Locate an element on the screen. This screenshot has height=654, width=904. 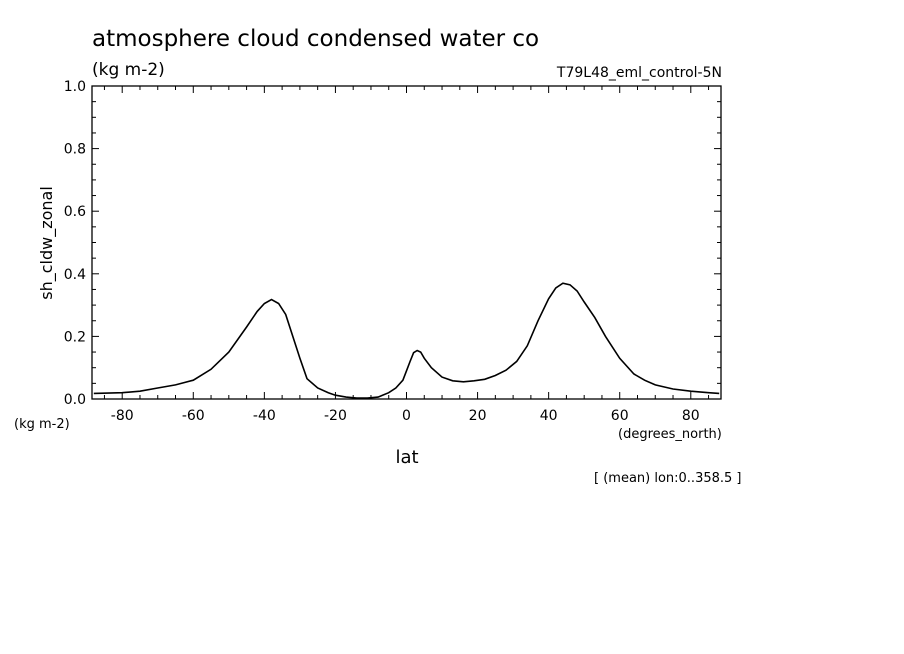
x-axis-title: lat is located at coordinates (406, 457).